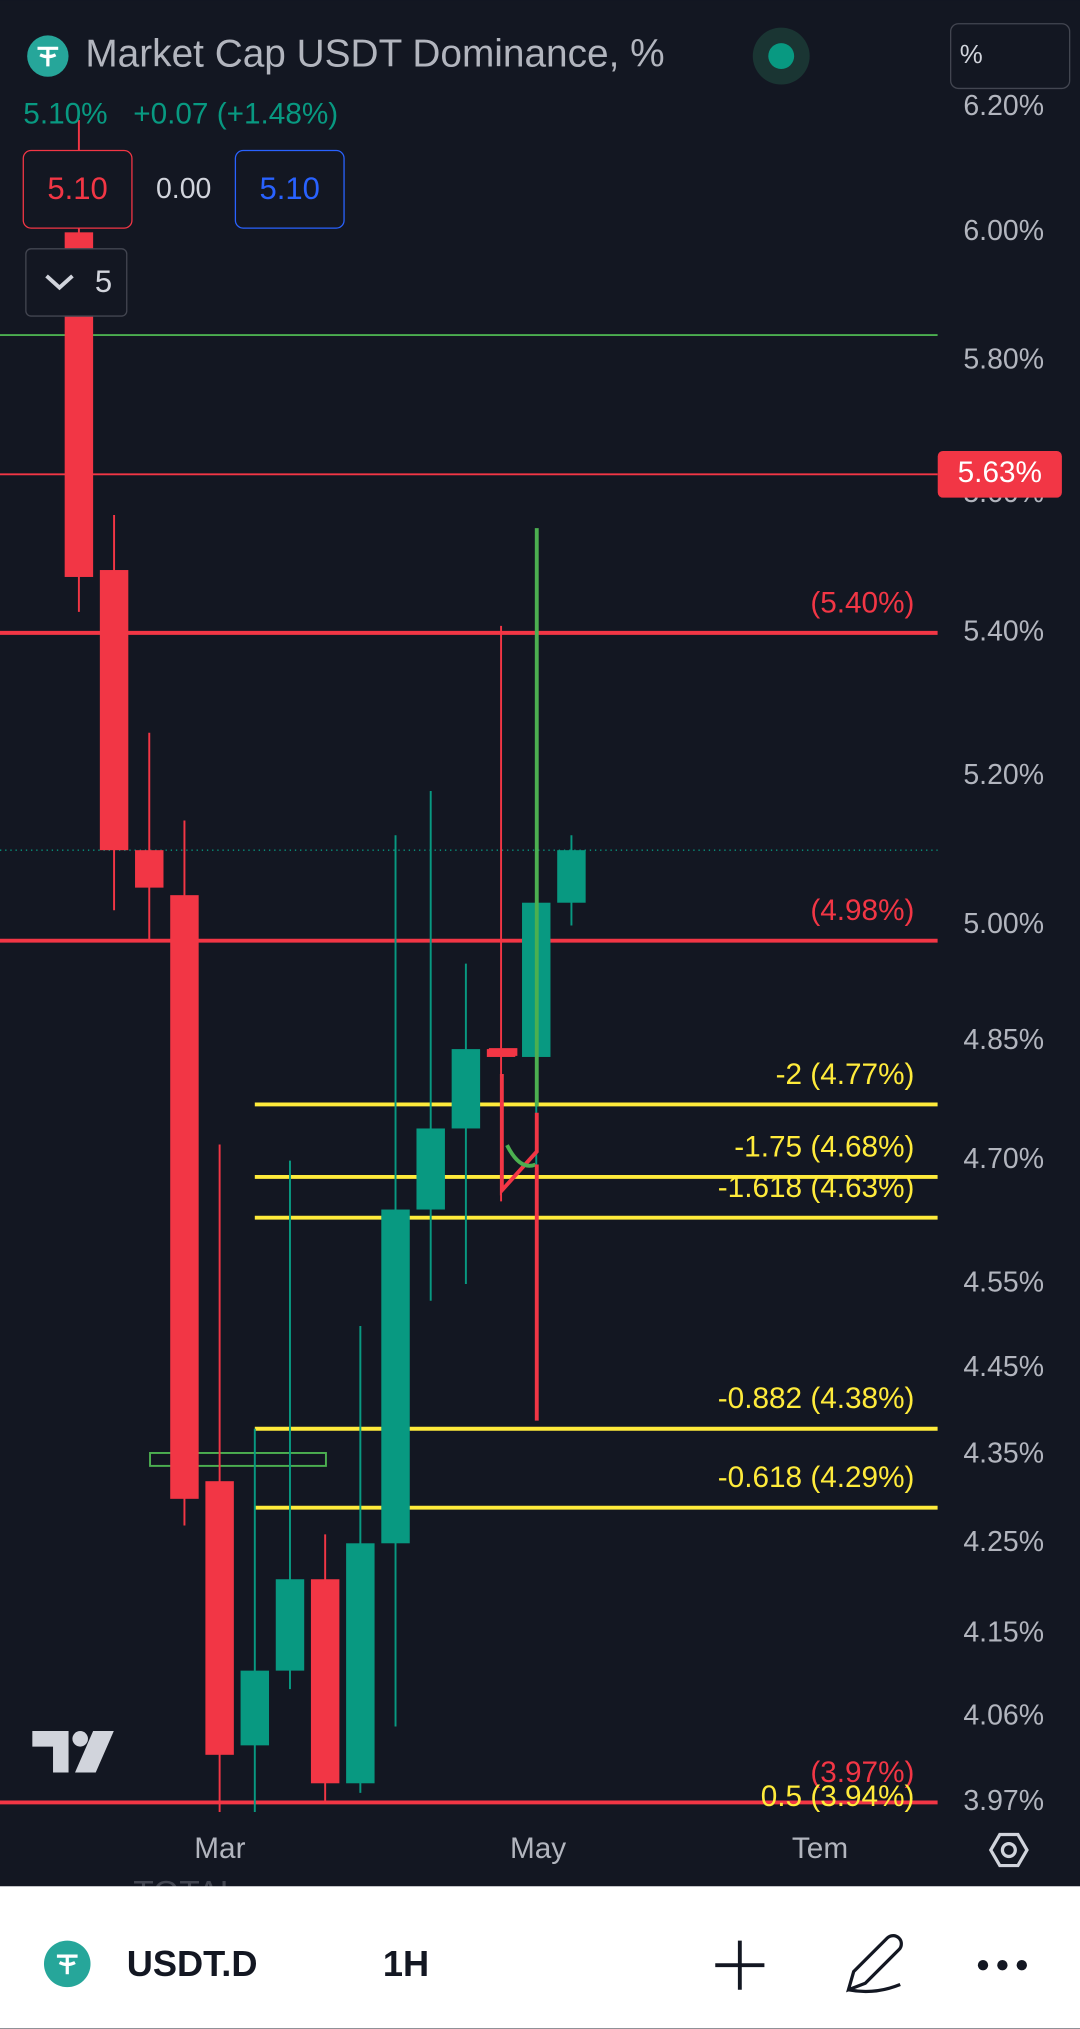 The image size is (1080, 2029). I want to click on y-tick-label: 5.80%, so click(1003, 360).